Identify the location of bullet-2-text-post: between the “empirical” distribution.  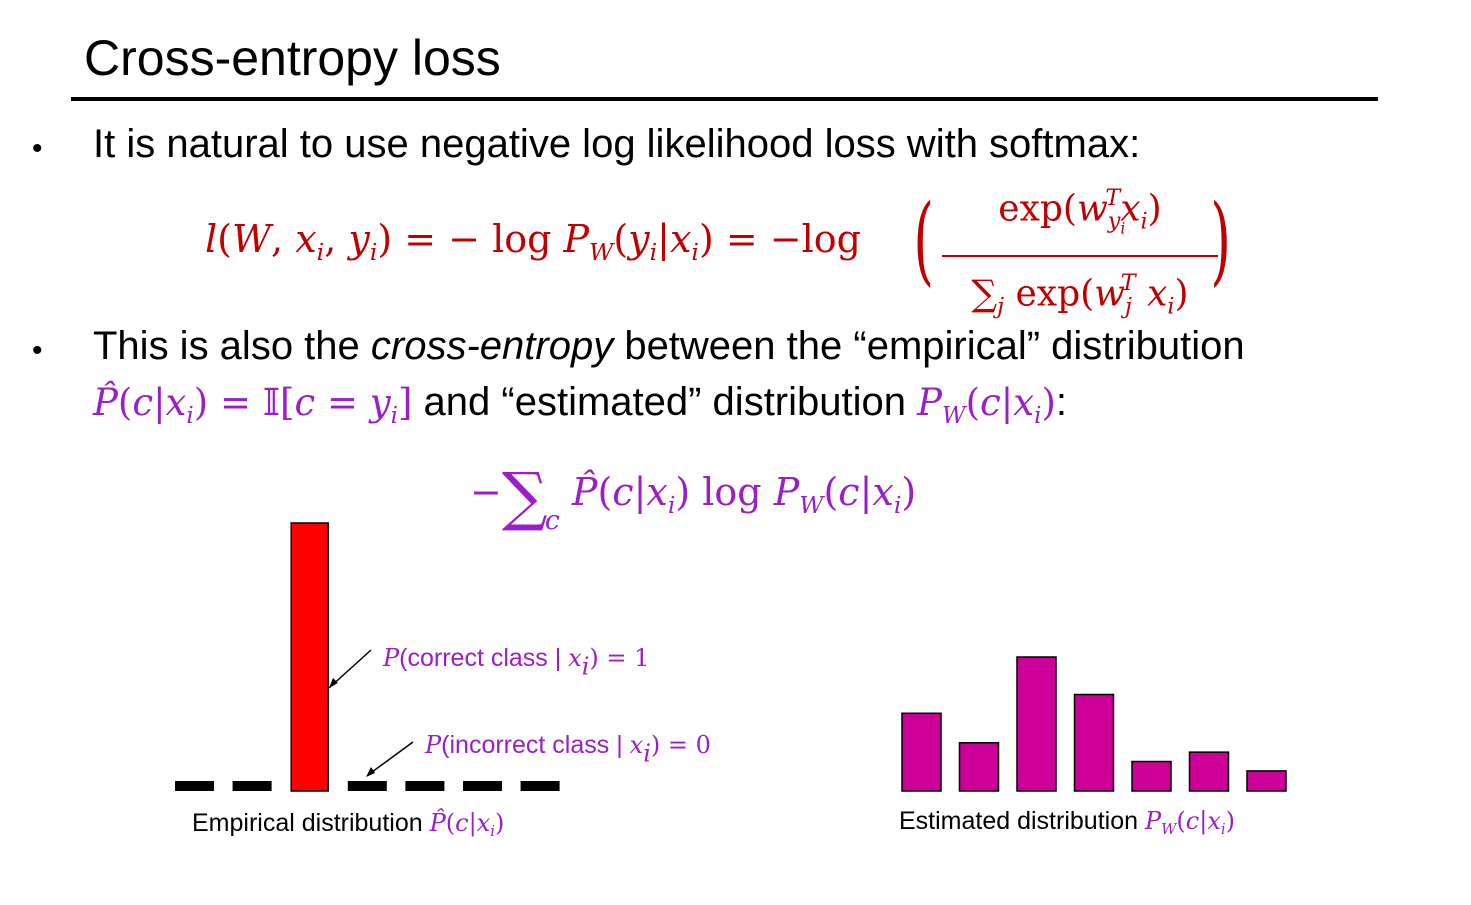
(929, 346).